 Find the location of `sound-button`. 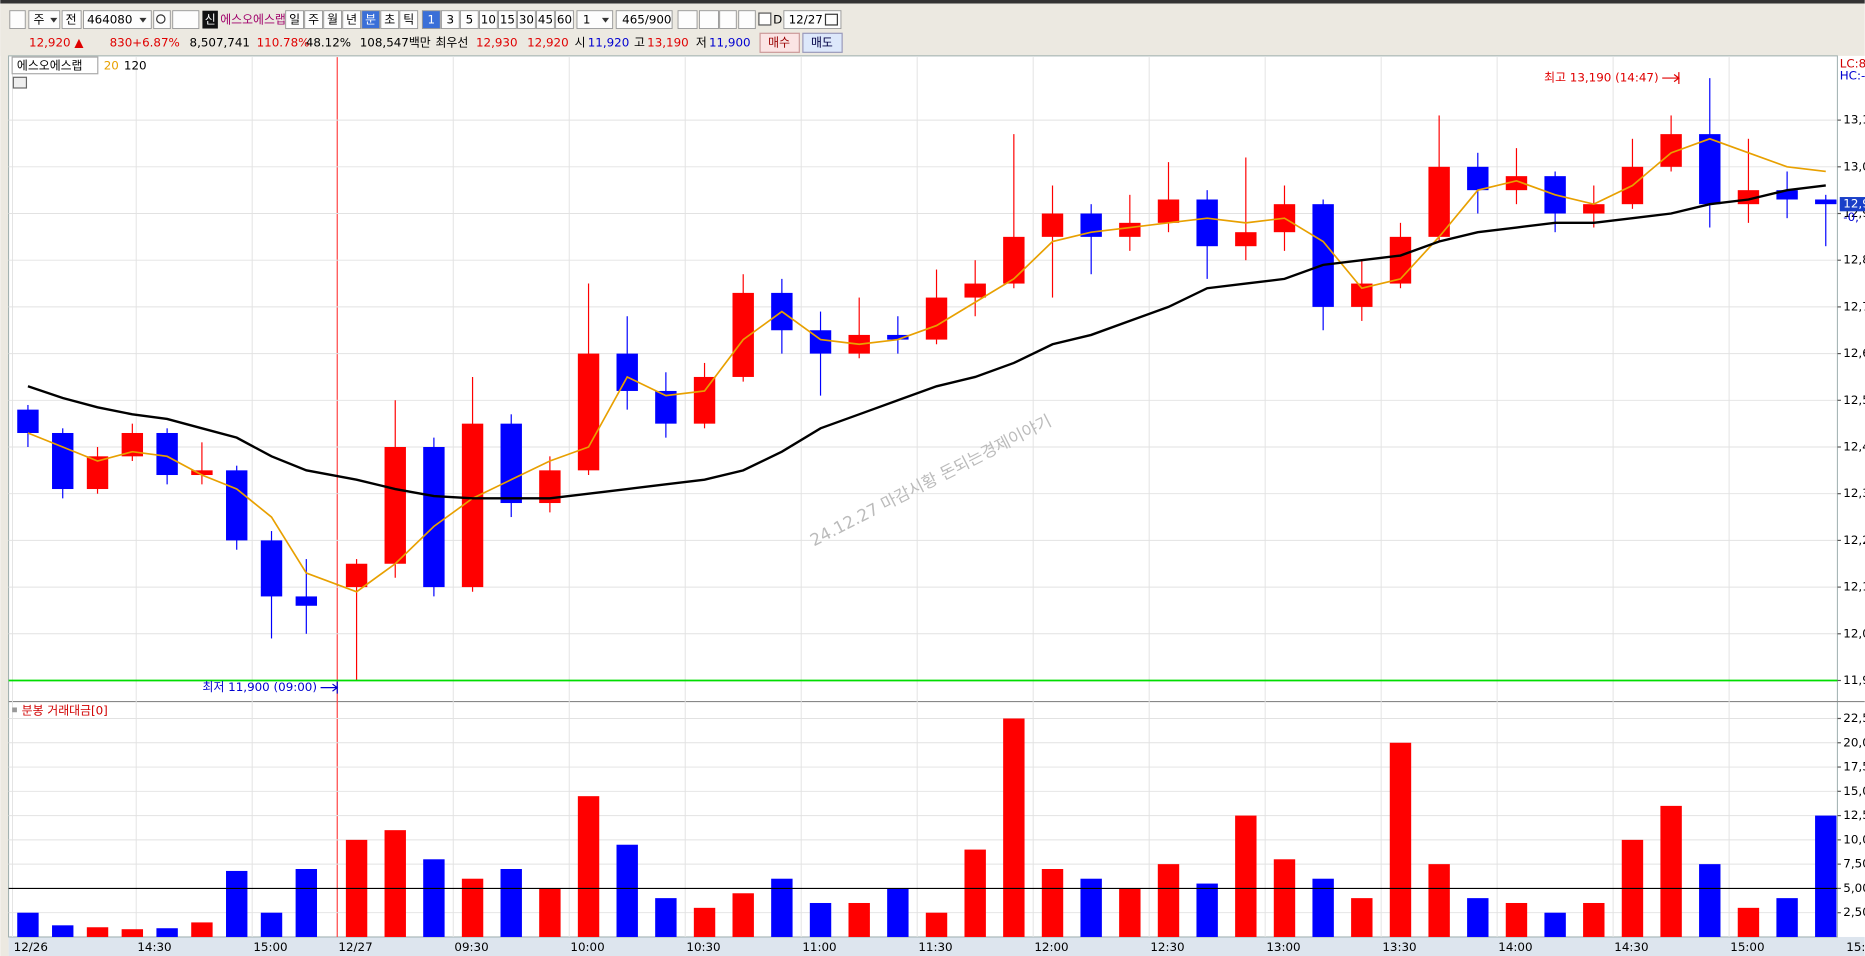

sound-button is located at coordinates (186, 20).